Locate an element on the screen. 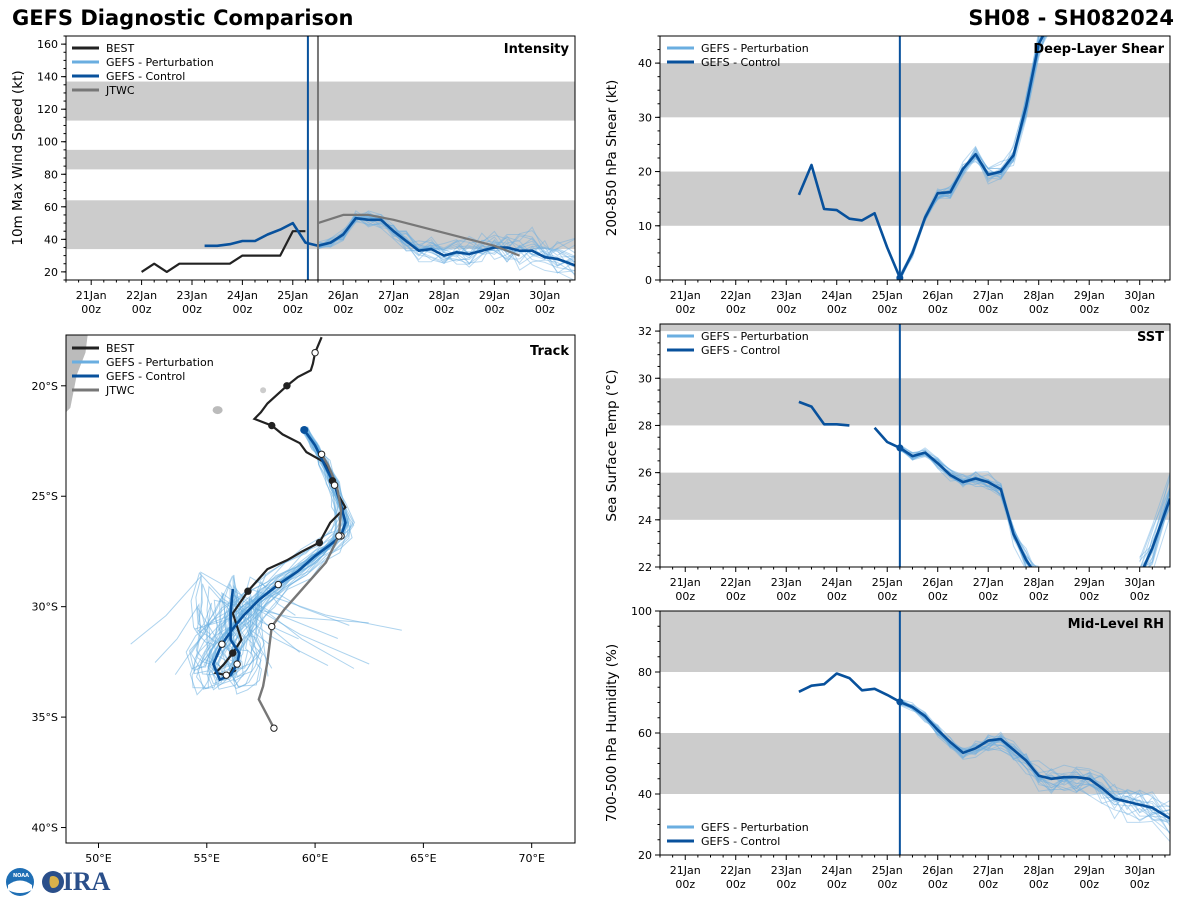 The width and height of the screenshot is (1200, 902). shear-ylabel: 200-850 hPa Shear (kt) is located at coordinates (612, 158).